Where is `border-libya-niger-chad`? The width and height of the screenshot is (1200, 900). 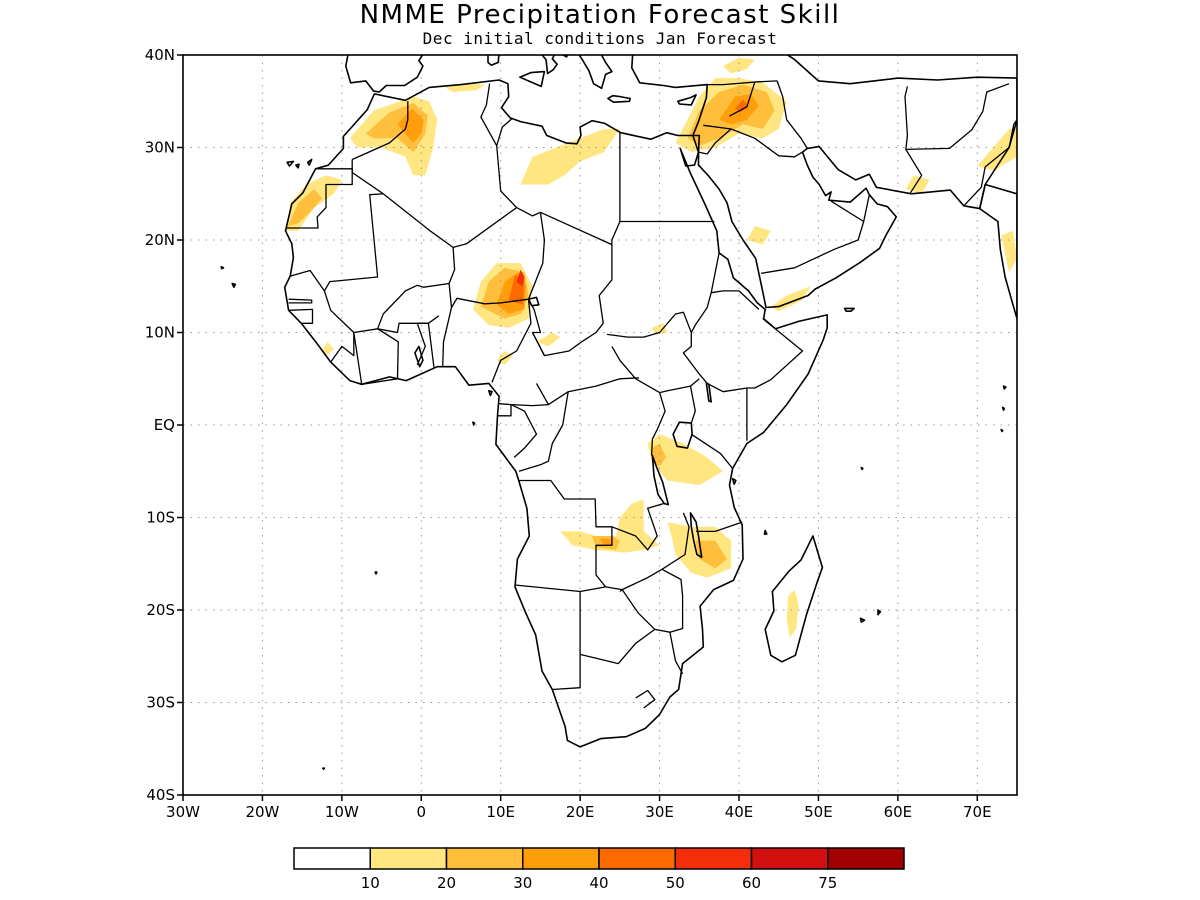 border-libya-niger-chad is located at coordinates (564, 226).